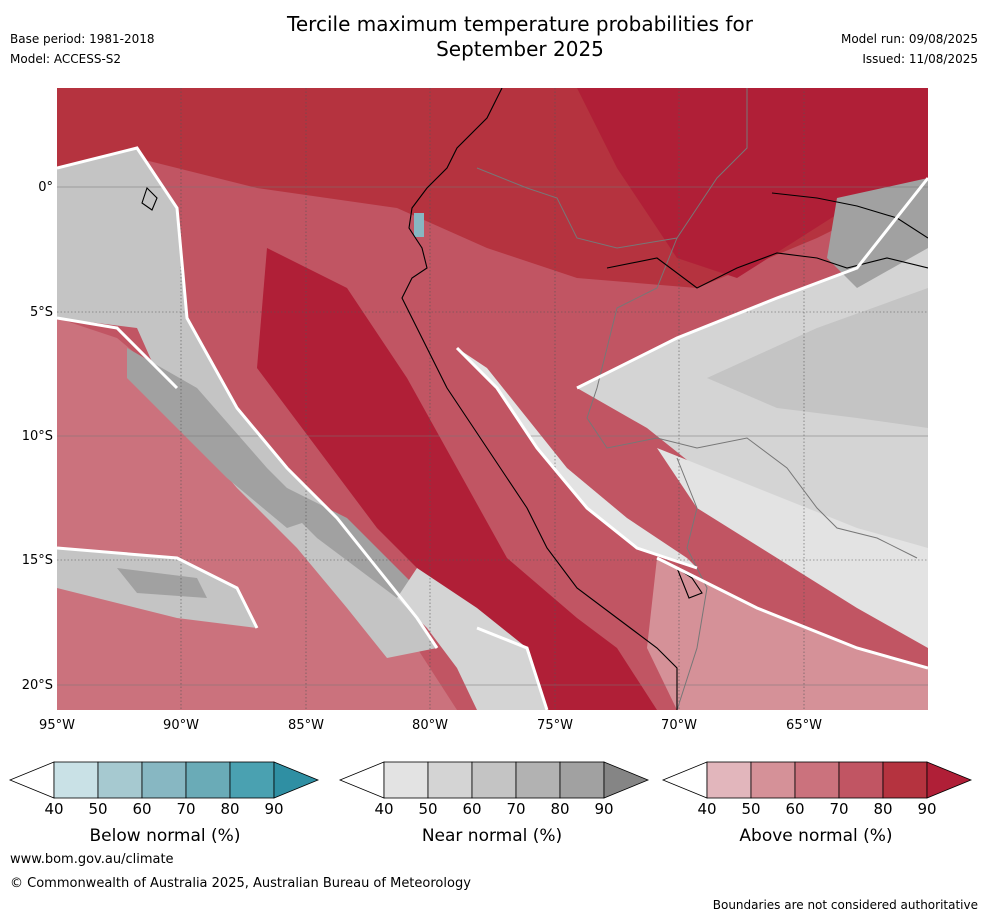  What do you see at coordinates (41, 312) in the screenshot?
I see `lat-label-5s: 5°S` at bounding box center [41, 312].